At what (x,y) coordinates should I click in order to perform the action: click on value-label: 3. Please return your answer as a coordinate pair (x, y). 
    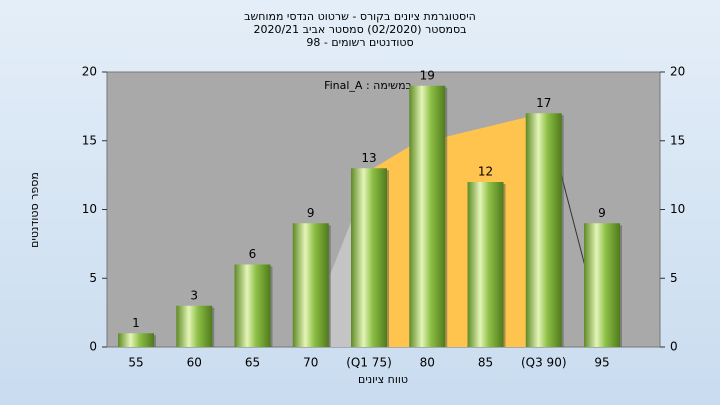
    Looking at the image, I should click on (194, 295).